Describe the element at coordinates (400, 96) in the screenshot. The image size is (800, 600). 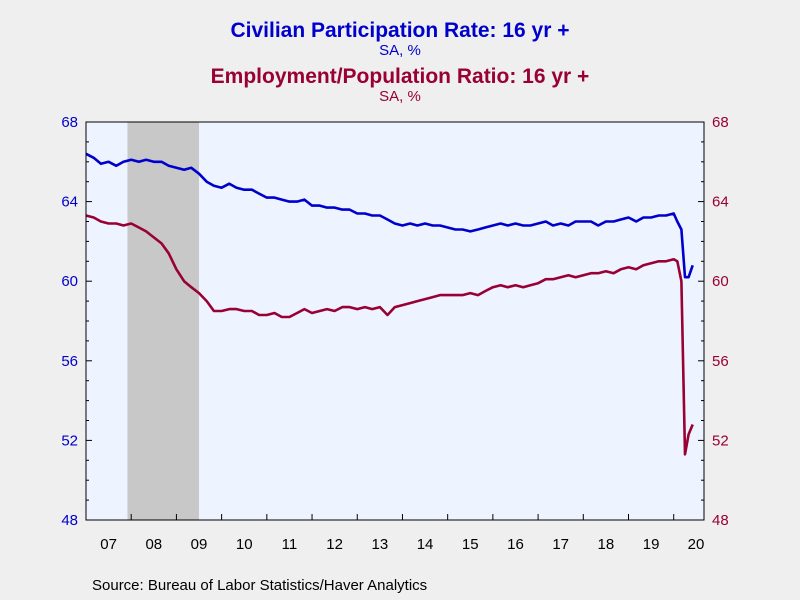
I see `chart-subtitle-employment: SA, %` at that location.